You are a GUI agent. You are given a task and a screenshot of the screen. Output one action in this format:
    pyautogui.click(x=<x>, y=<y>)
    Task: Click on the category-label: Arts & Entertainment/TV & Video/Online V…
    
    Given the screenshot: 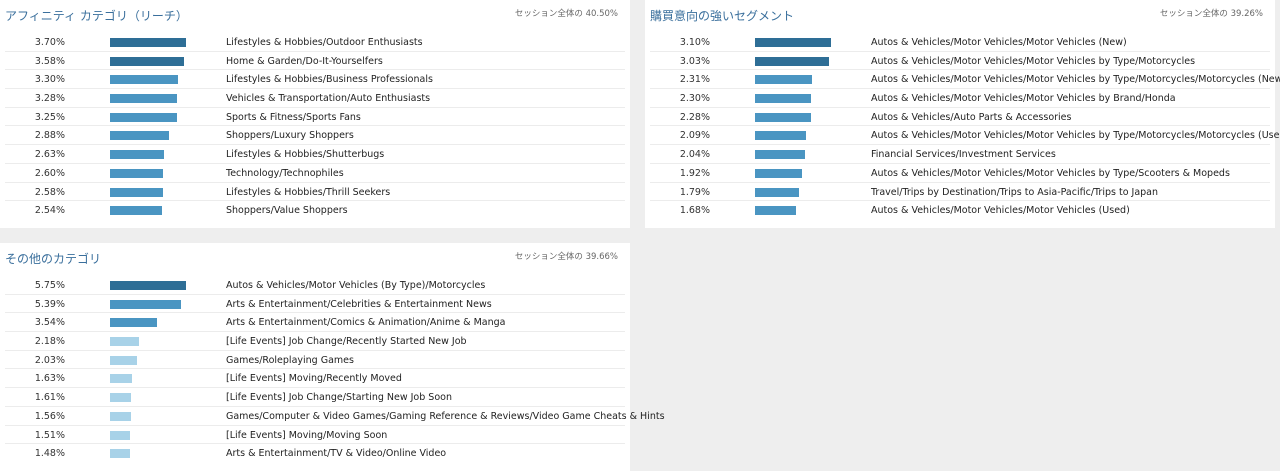 What is the action you would take?
    pyautogui.click(x=336, y=454)
    